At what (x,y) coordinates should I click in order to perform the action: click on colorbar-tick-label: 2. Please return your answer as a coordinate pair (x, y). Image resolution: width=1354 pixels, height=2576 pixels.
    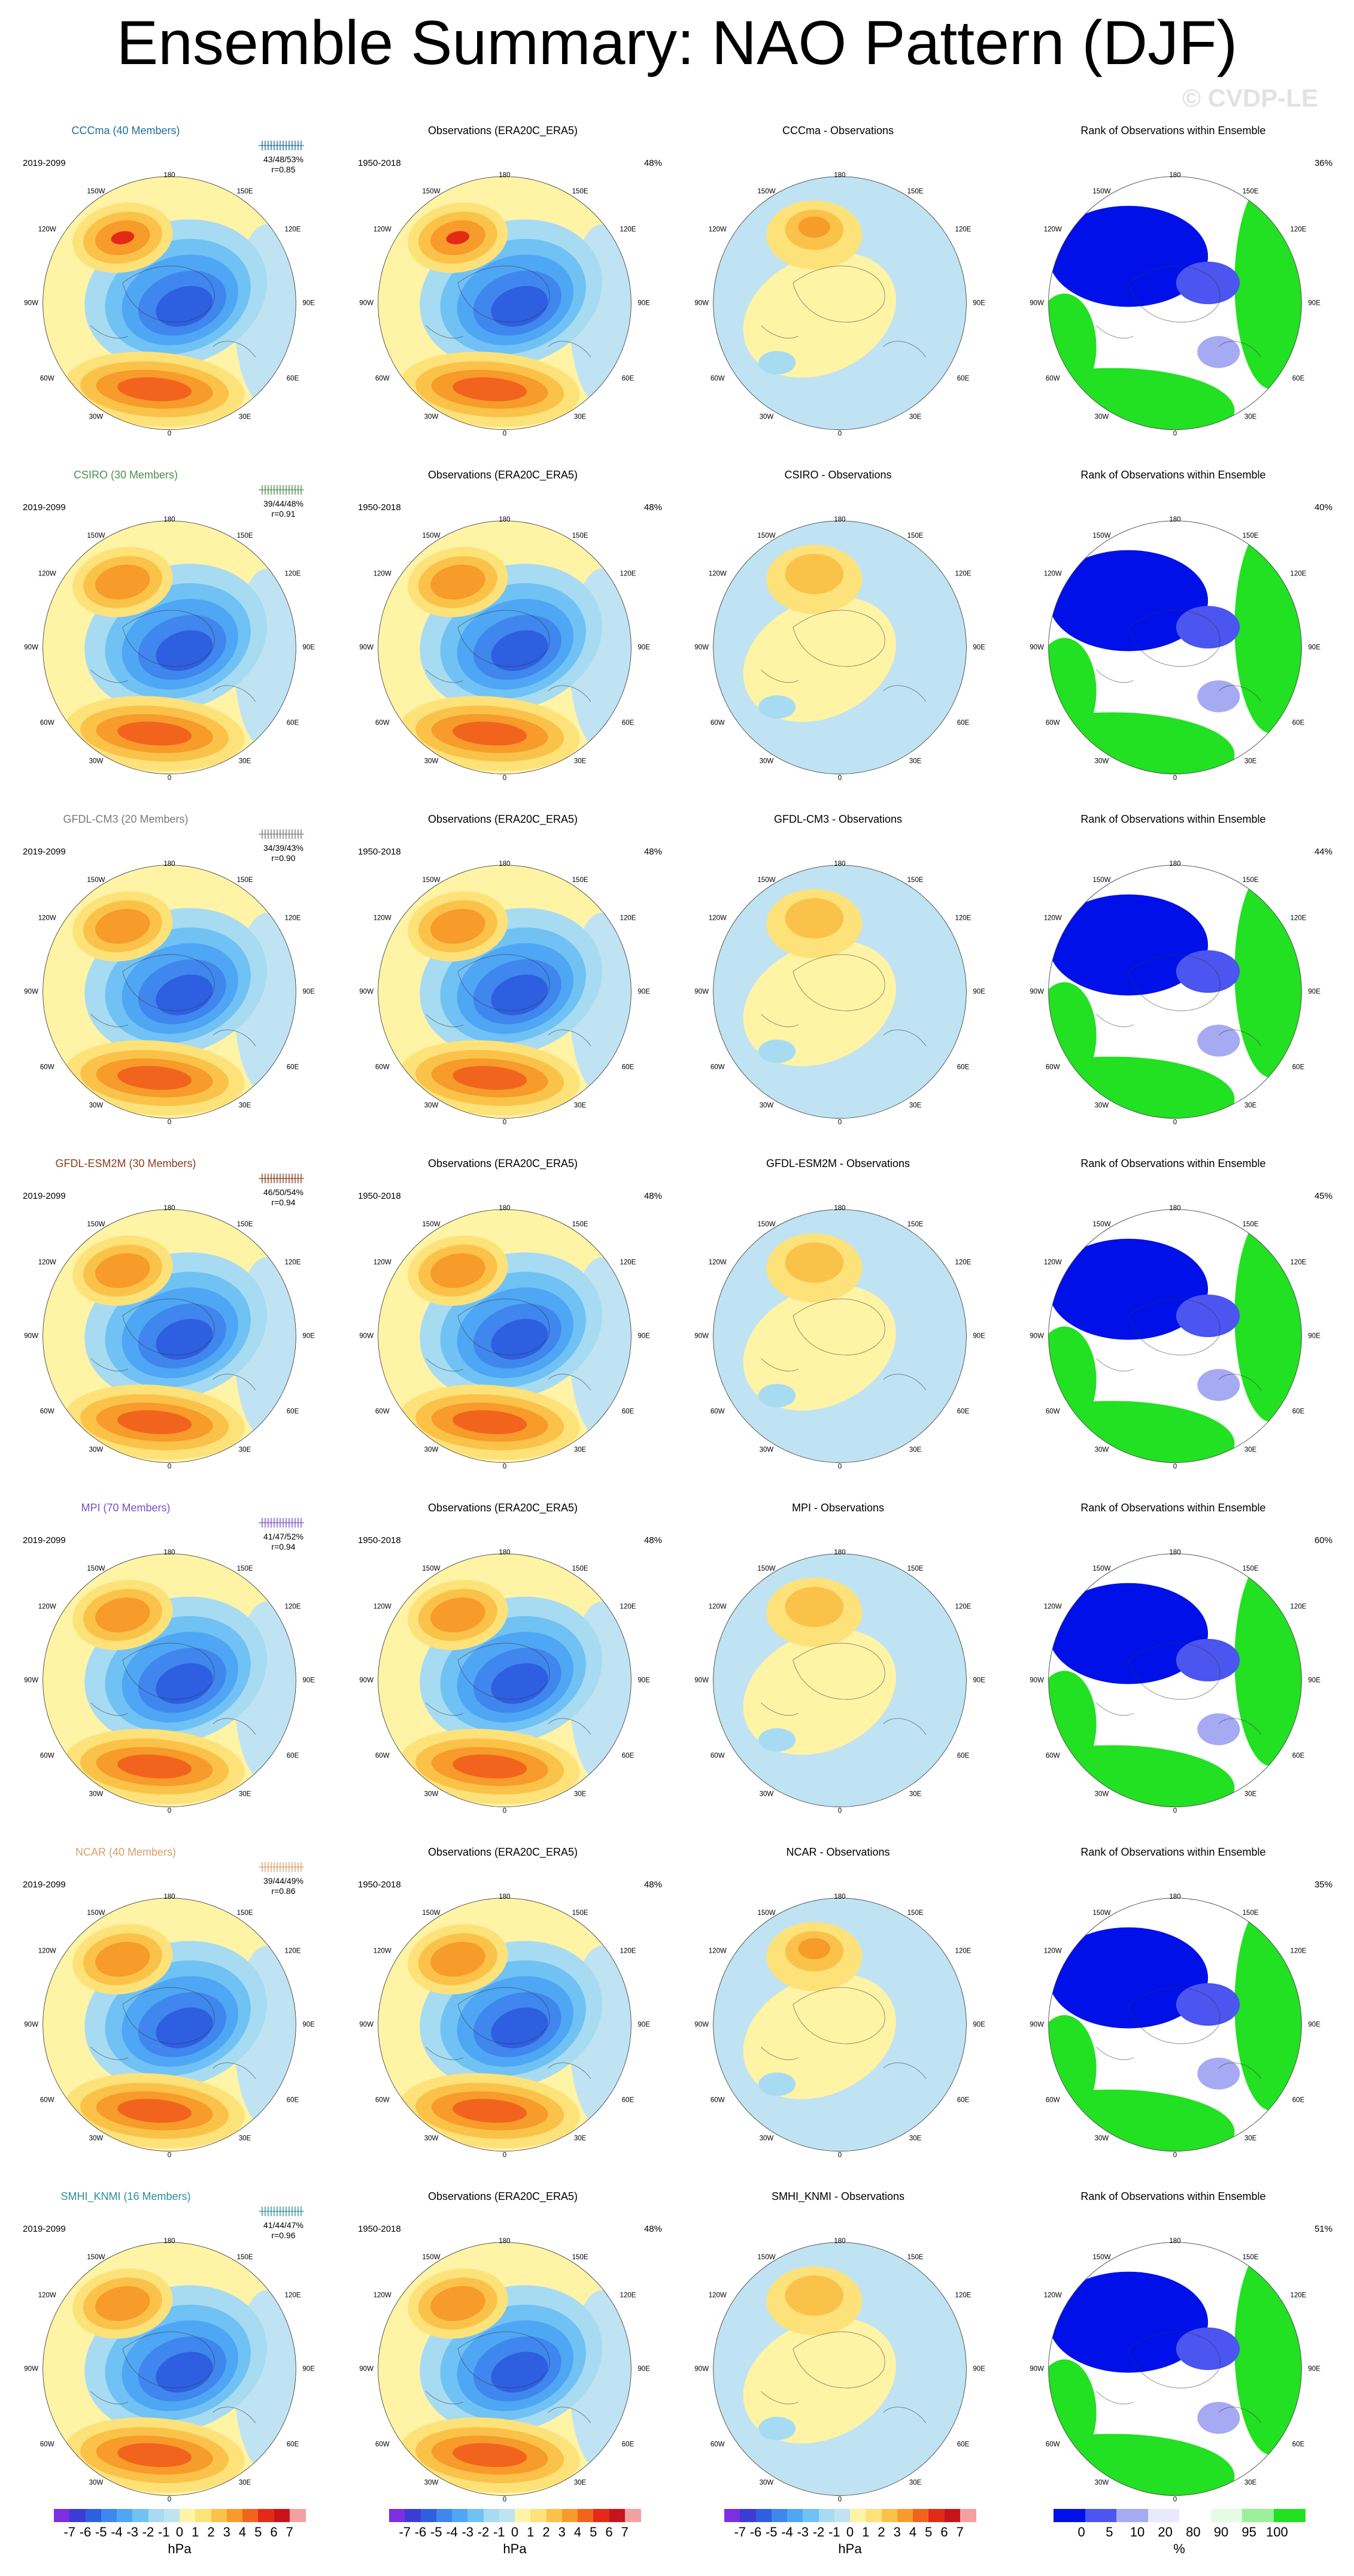
    Looking at the image, I should click on (546, 2532).